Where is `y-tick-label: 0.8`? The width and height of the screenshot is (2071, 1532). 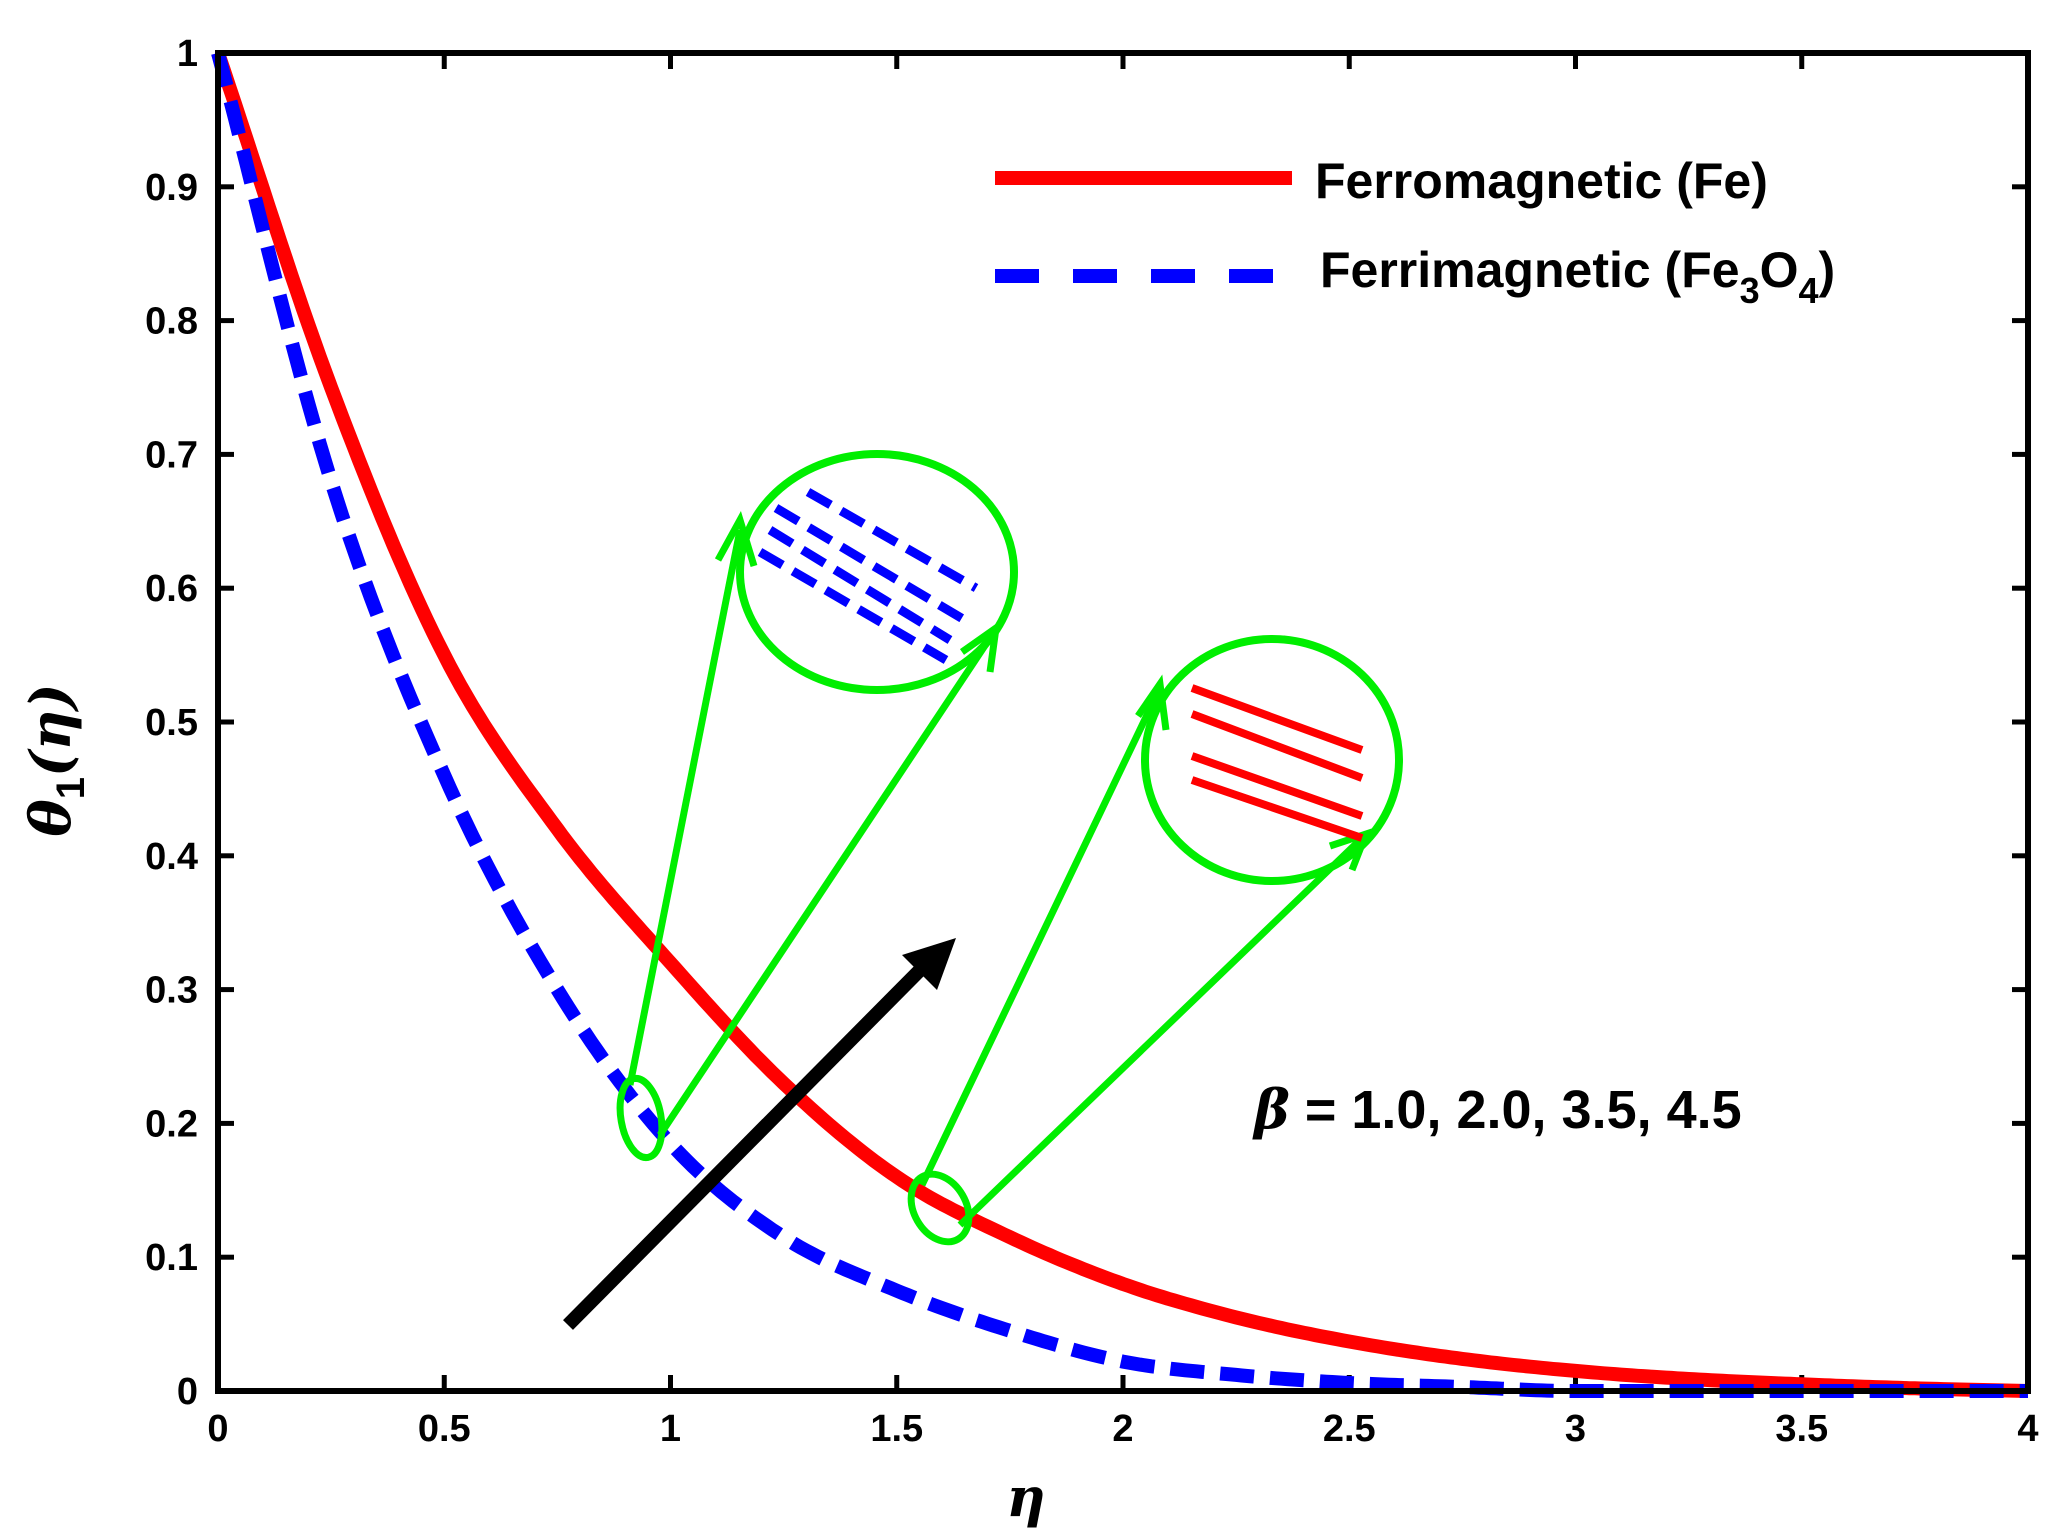 y-tick-label: 0.8 is located at coordinates (171, 322).